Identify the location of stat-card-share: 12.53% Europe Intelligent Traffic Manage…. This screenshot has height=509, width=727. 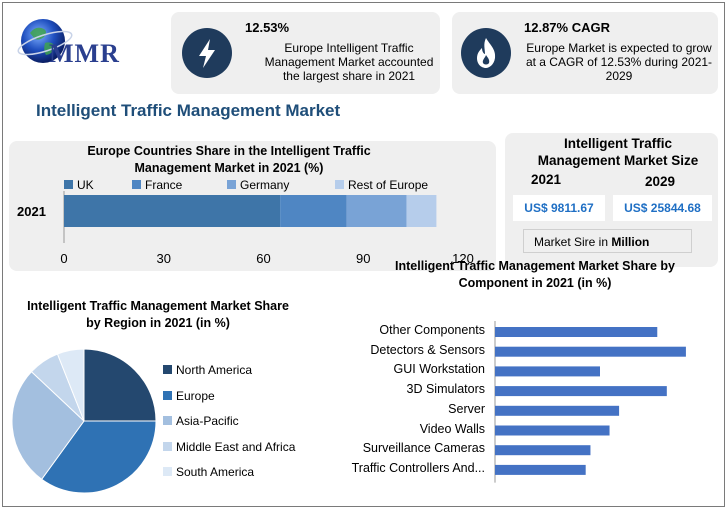
(305, 53).